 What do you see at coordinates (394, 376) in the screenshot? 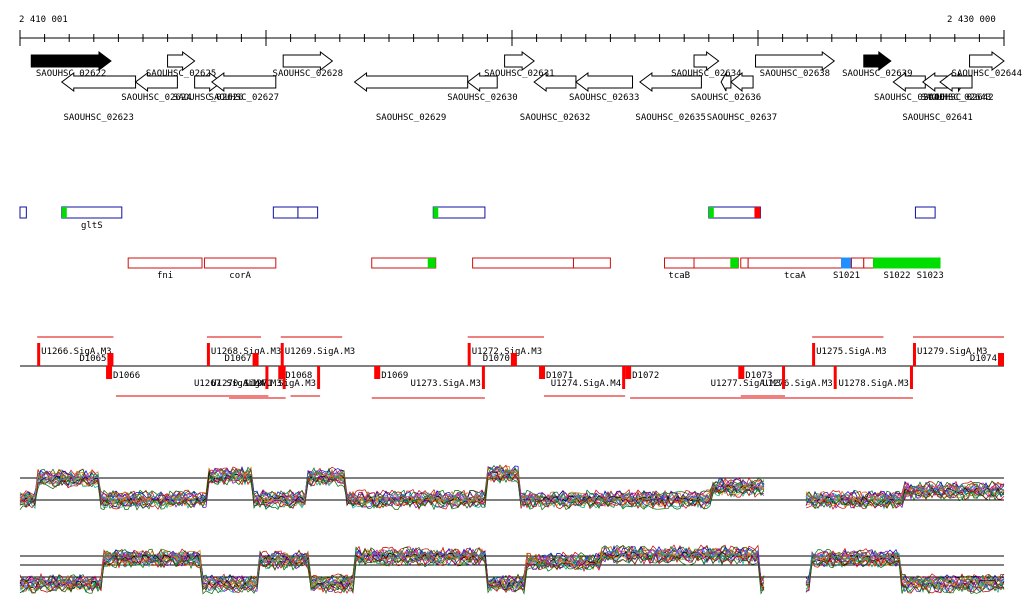
I see `transcript-label: D1069` at bounding box center [394, 376].